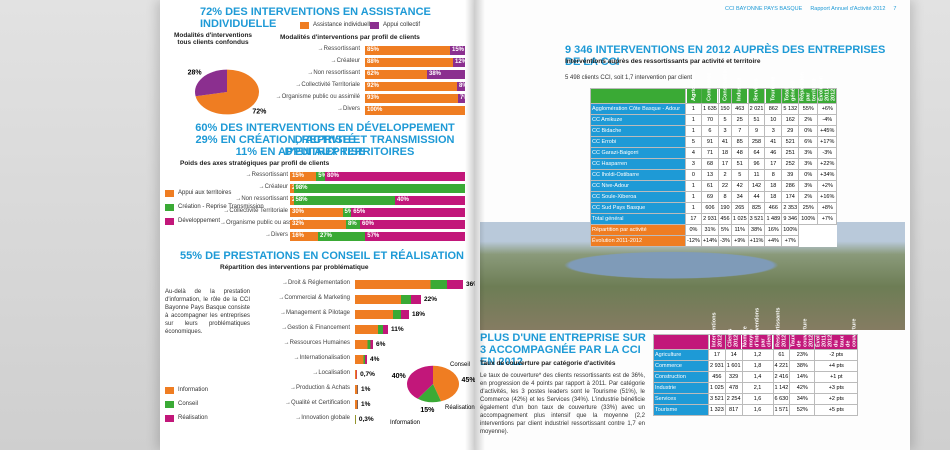 The image size is (950, 450). Describe the element at coordinates (733, 388) in the screenshot. I see `cell: 478` at that location.